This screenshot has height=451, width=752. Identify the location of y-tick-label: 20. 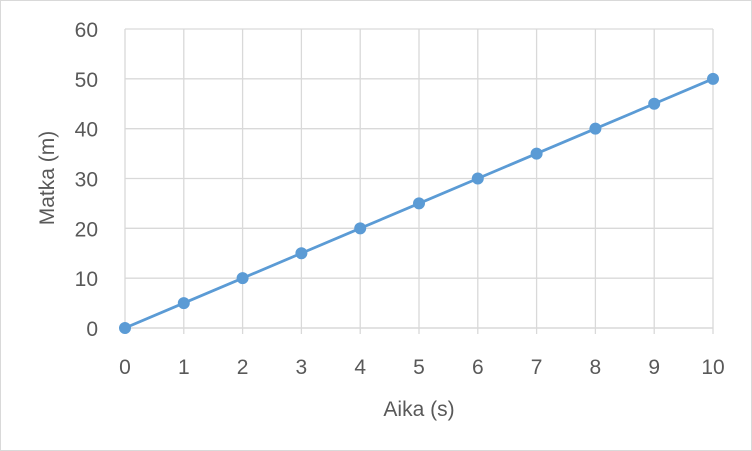
(86, 229).